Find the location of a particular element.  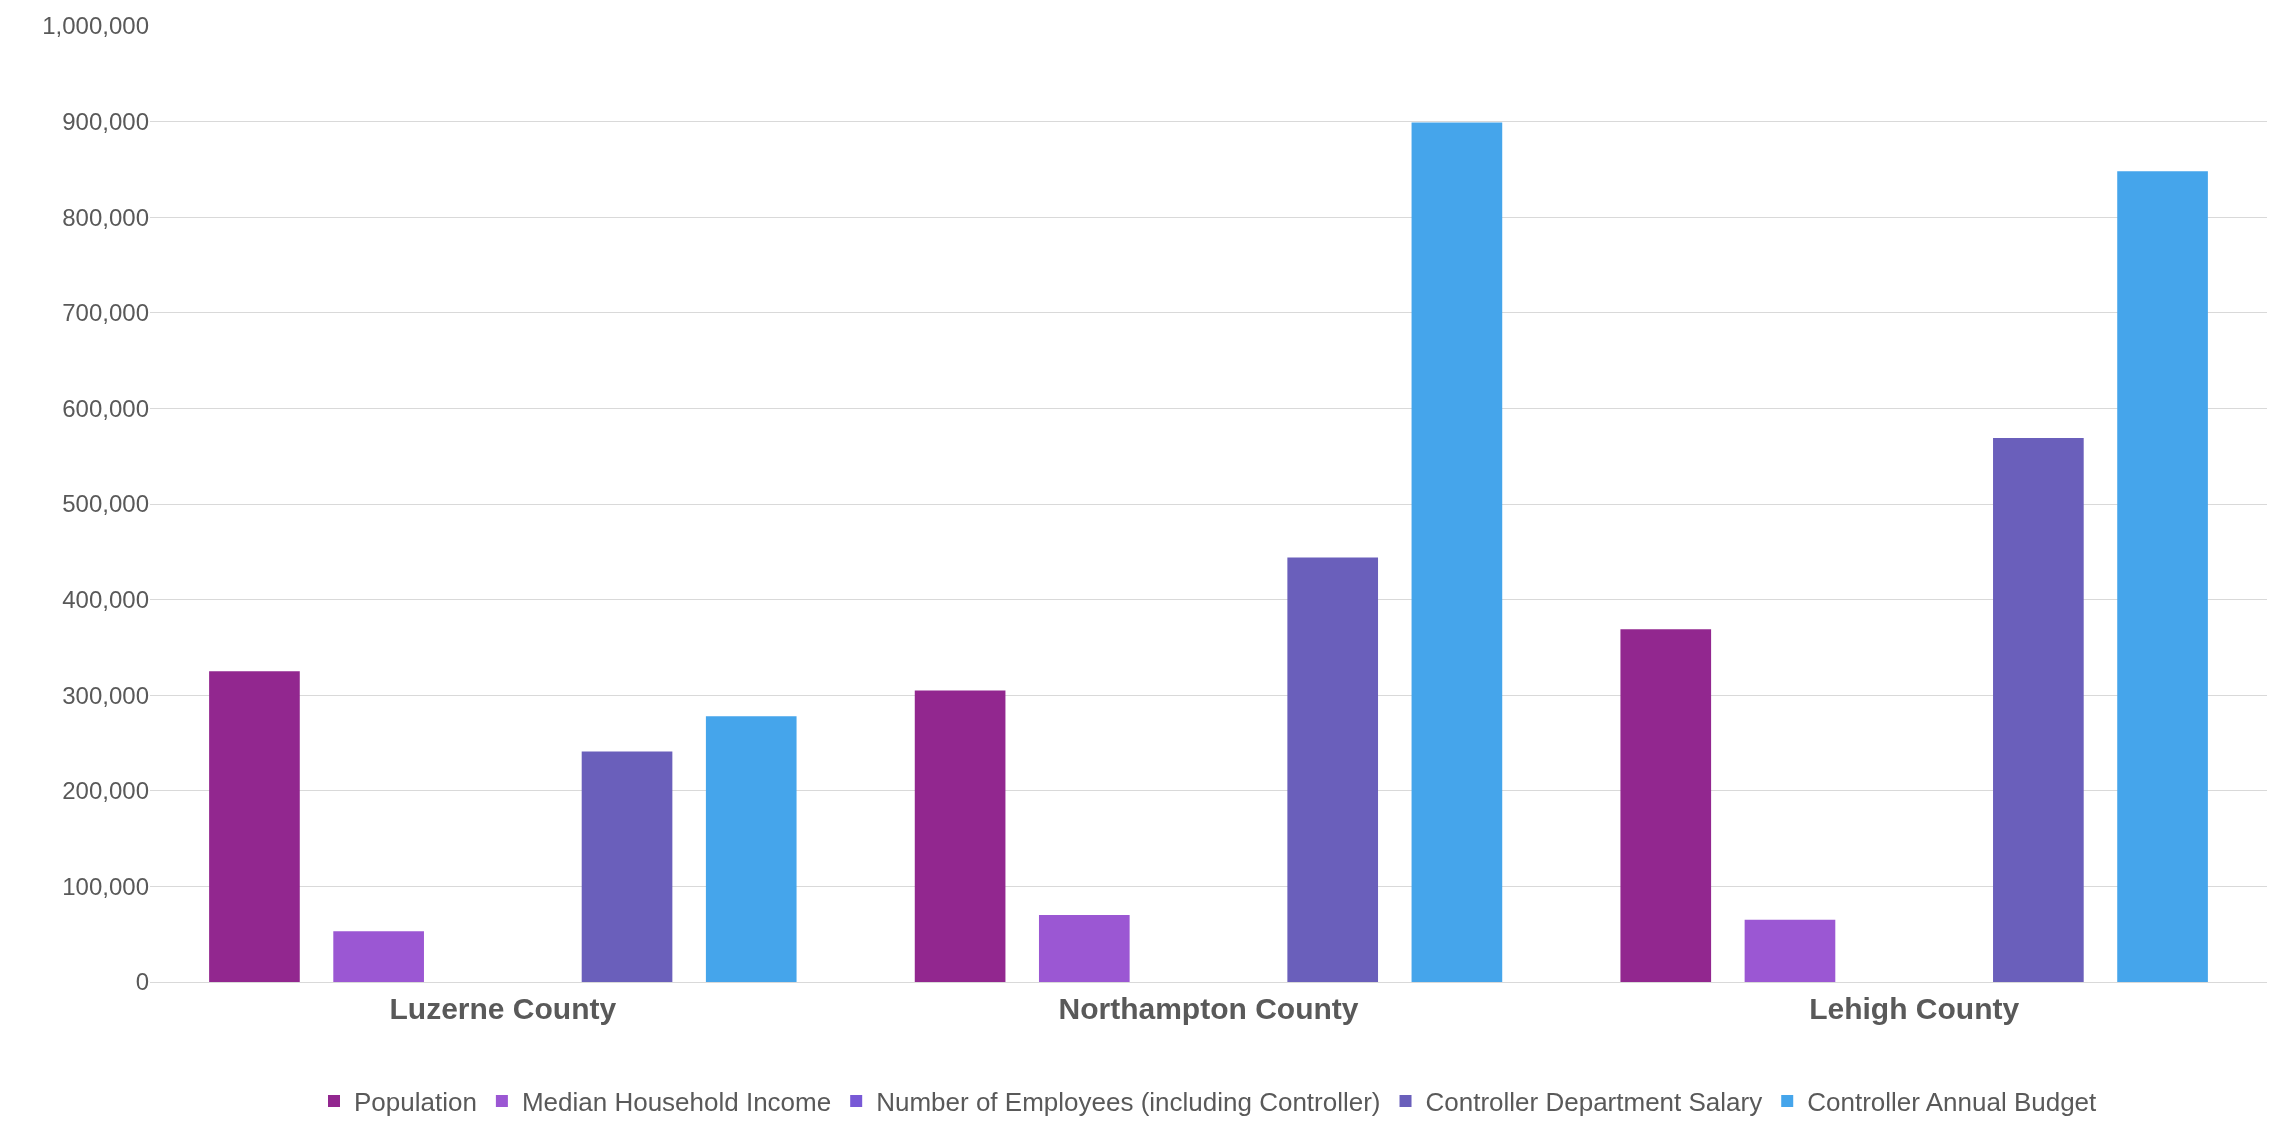

y-tick-label: 200,000 is located at coordinates (105, 791).